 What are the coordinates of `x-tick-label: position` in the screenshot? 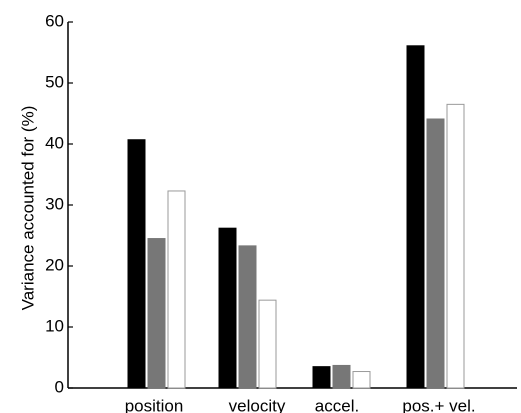 It's located at (154, 404).